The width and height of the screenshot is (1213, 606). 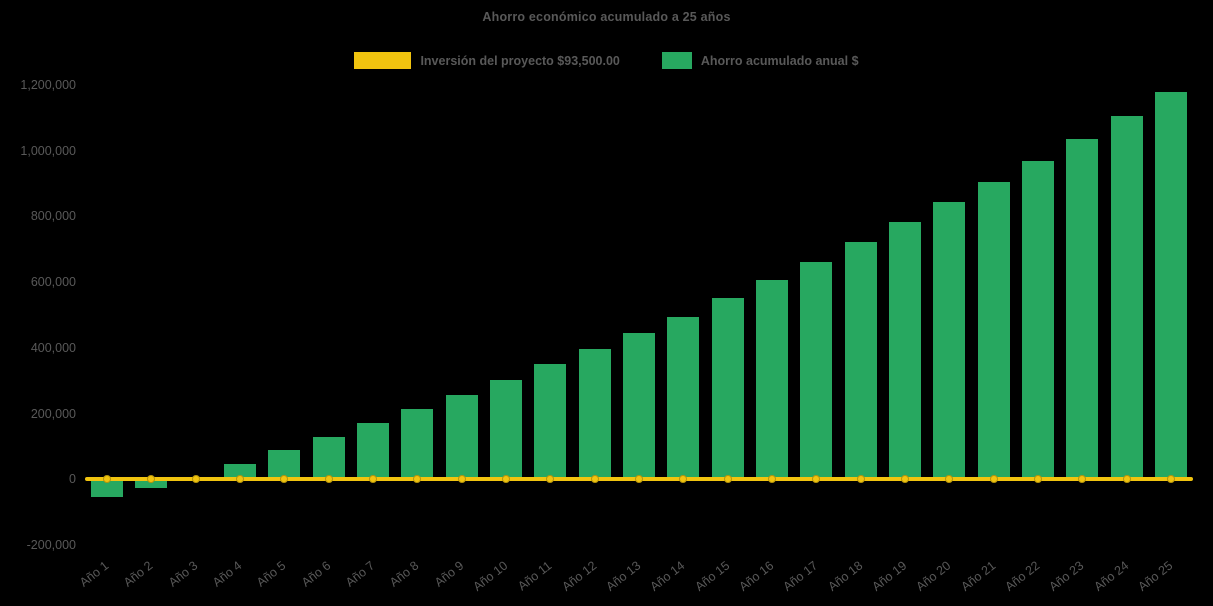 What do you see at coordinates (53, 347) in the screenshot?
I see `y-tick-label: 400,000` at bounding box center [53, 347].